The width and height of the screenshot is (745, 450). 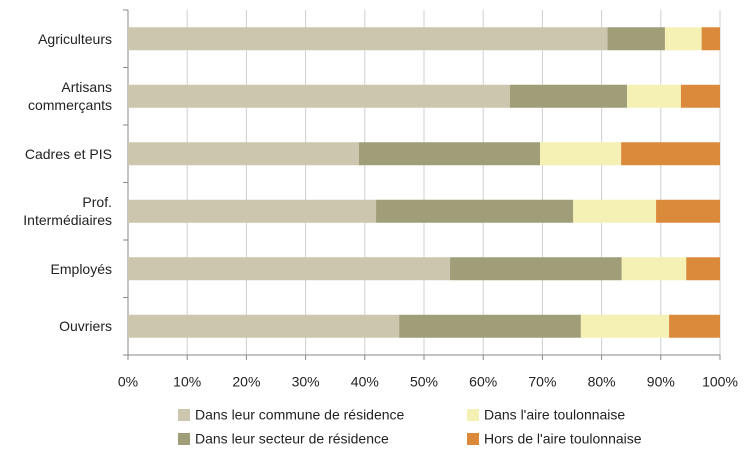 I want to click on y-tick-label: Agriculteurs, so click(x=75, y=38).